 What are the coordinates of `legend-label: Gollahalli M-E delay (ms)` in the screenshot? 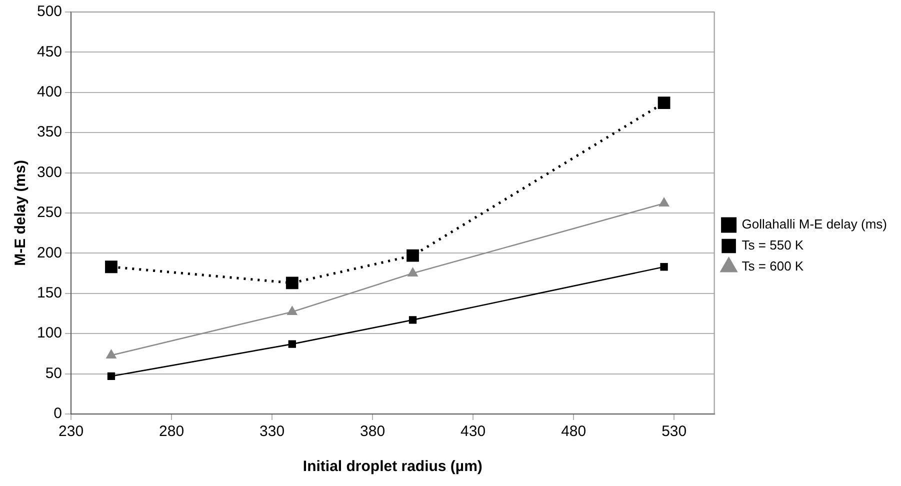 It's located at (814, 224).